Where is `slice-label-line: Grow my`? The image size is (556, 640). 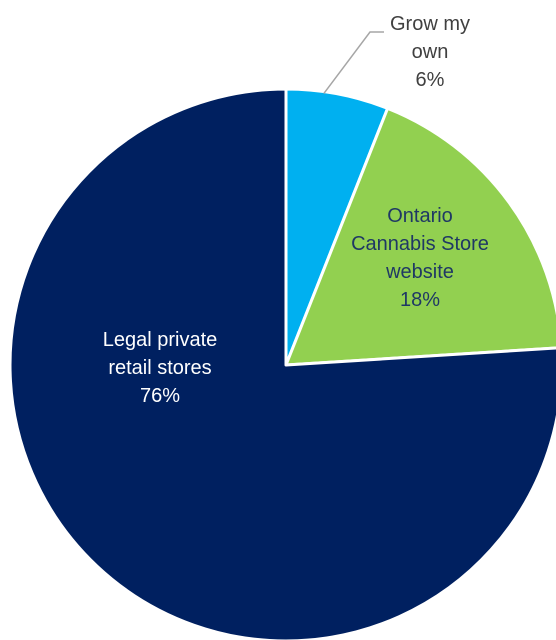 slice-label-line: Grow my is located at coordinates (430, 24).